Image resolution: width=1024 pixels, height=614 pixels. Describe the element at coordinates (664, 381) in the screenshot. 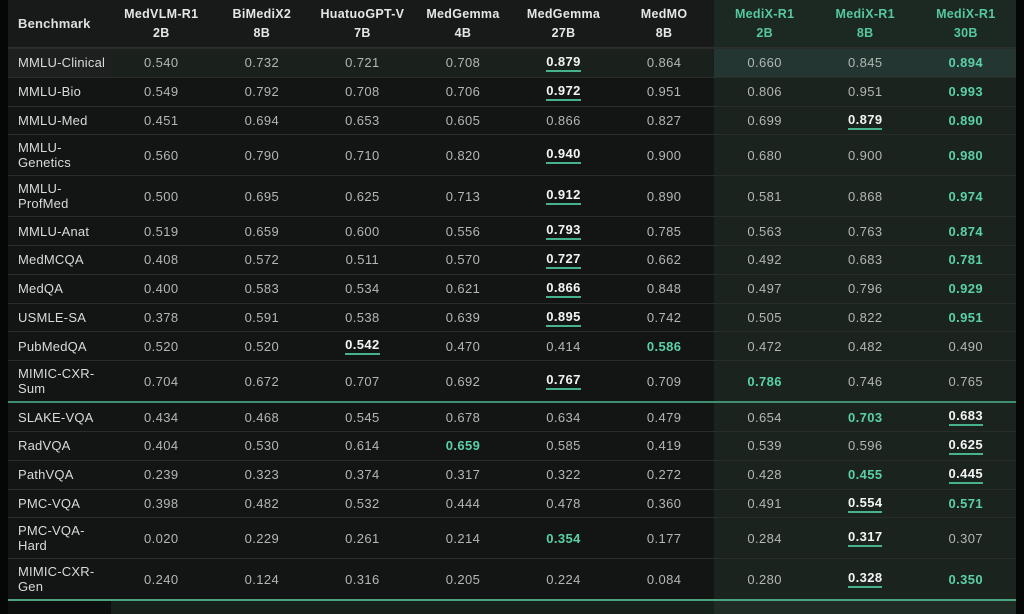

I see `metric-cell: 0.709` at that location.